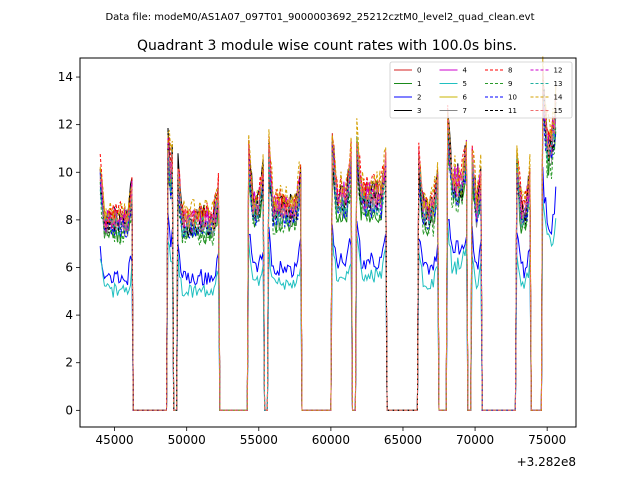 This screenshot has height=480, width=640. I want to click on legend-label-15: 15, so click(558, 111).